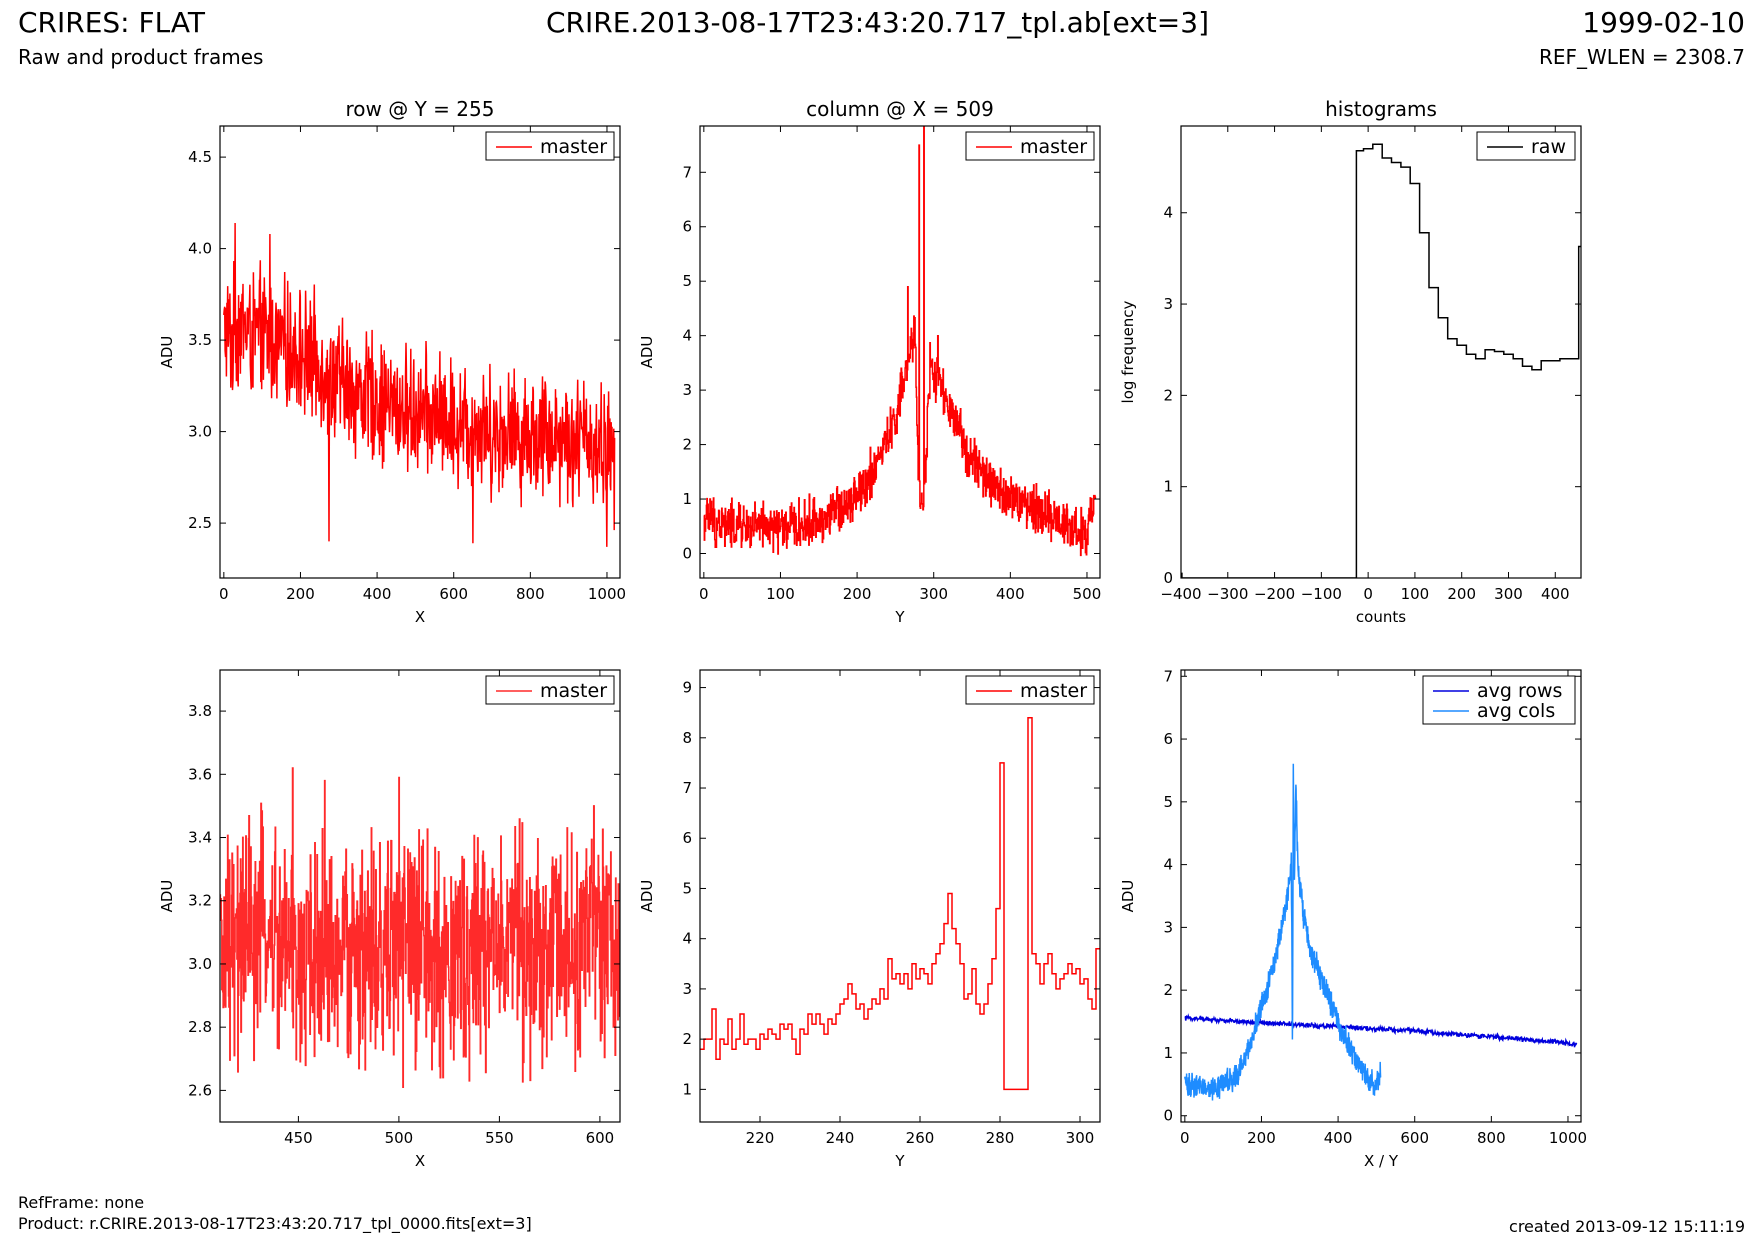 Image resolution: width=1755 pixels, height=1245 pixels. I want to click on x-tick-label: 450, so click(298, 1138).